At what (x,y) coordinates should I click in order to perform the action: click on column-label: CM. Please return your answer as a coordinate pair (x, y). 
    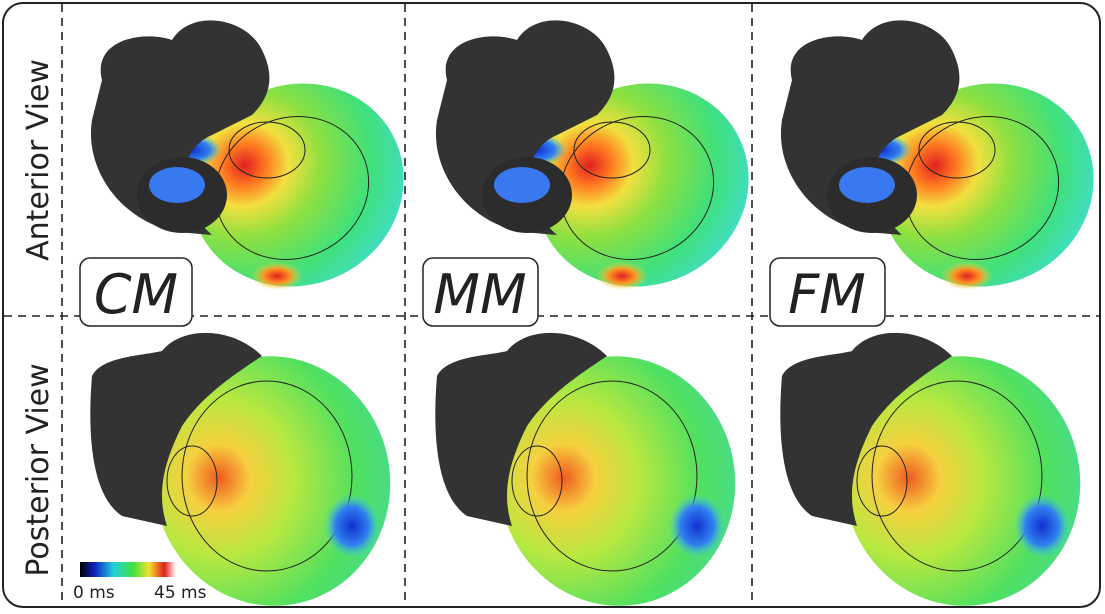
    Looking at the image, I should click on (136, 294).